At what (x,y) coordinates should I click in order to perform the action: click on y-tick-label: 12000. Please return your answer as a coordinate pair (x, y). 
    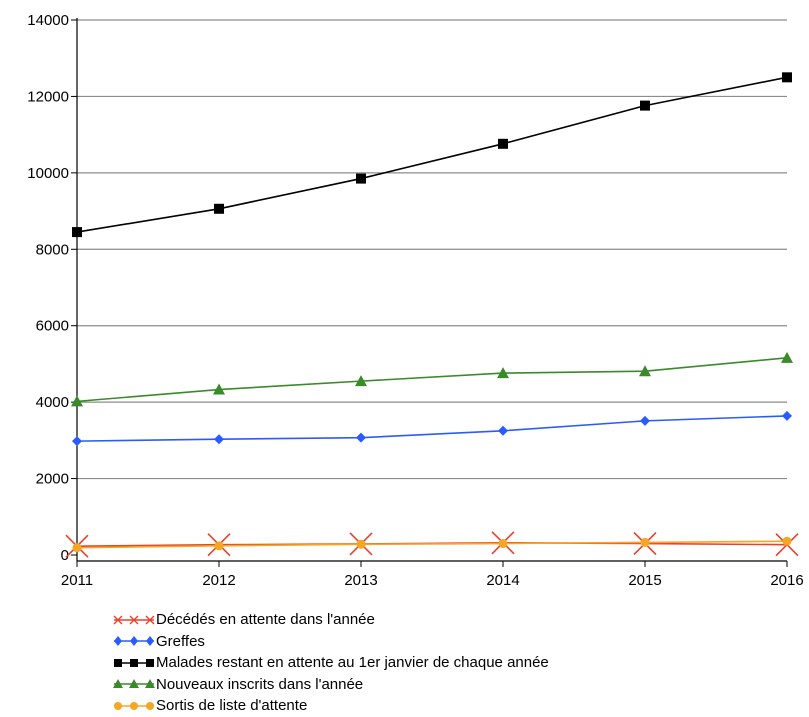
    Looking at the image, I should click on (48, 96).